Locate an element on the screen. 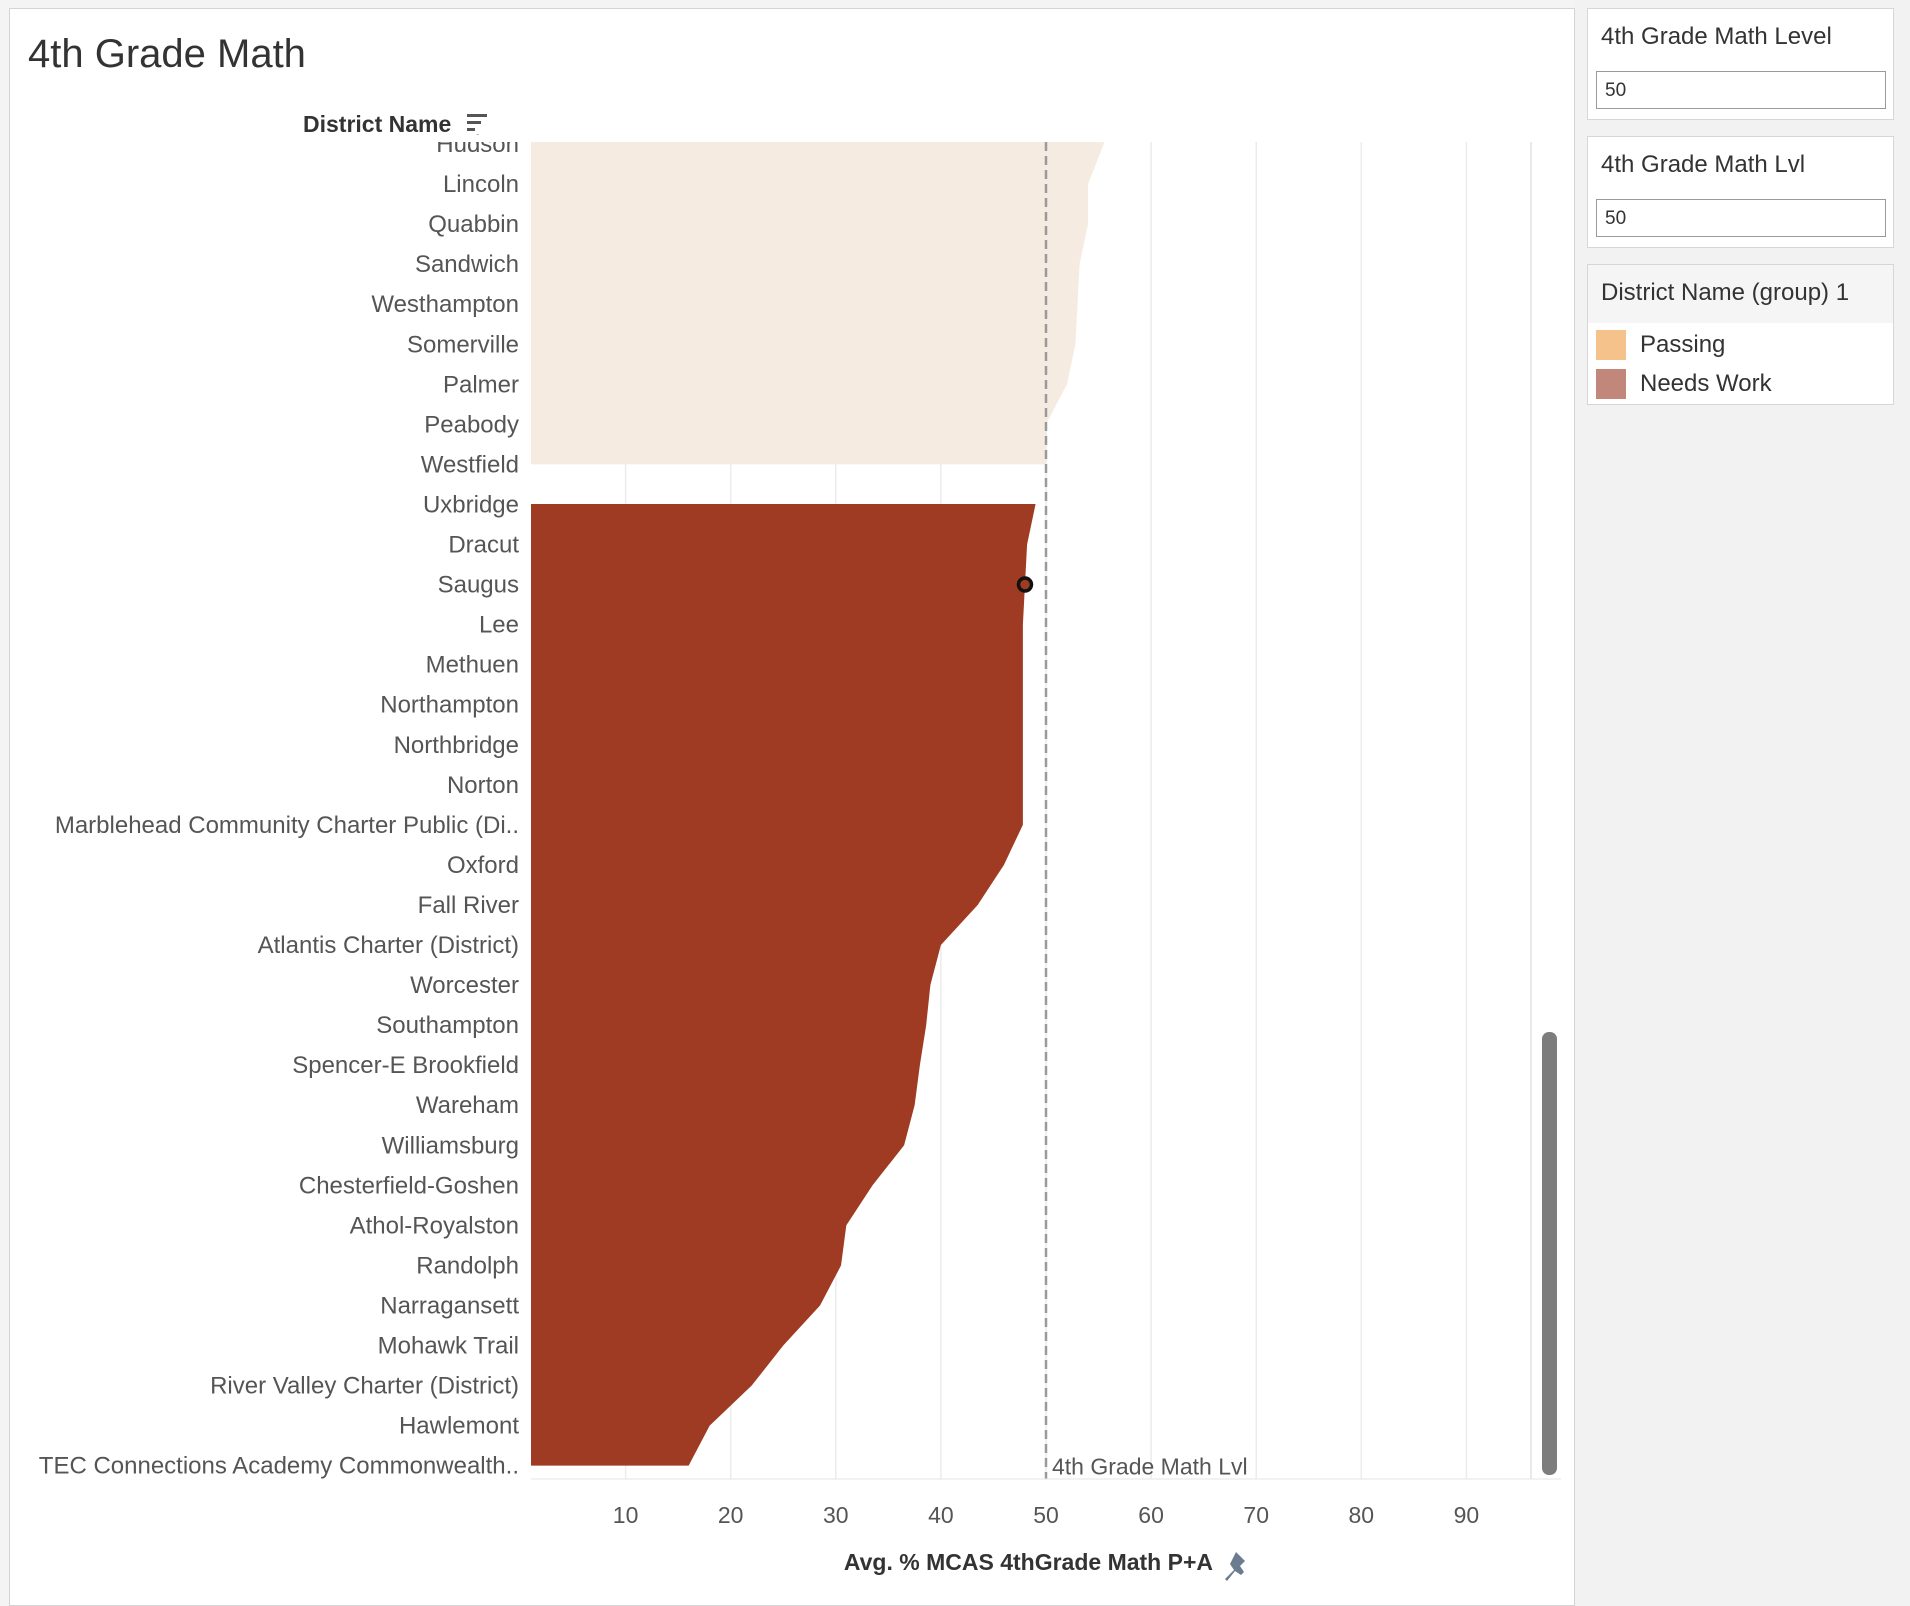 Image resolution: width=1910 pixels, height=1606 pixels. category-label: Atlantis Charter (District) is located at coordinates (388, 945).